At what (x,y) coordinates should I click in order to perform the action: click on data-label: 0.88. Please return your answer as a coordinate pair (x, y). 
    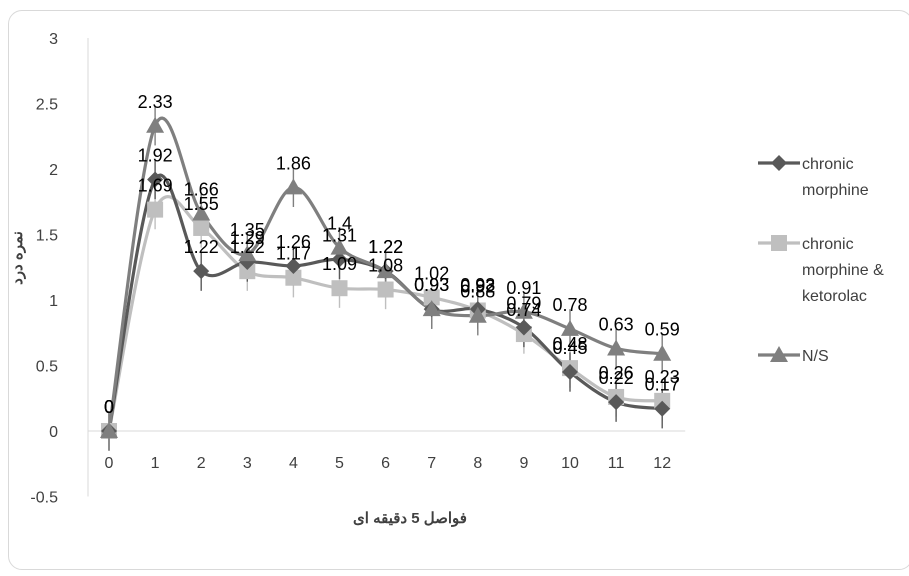
    Looking at the image, I should click on (477, 292).